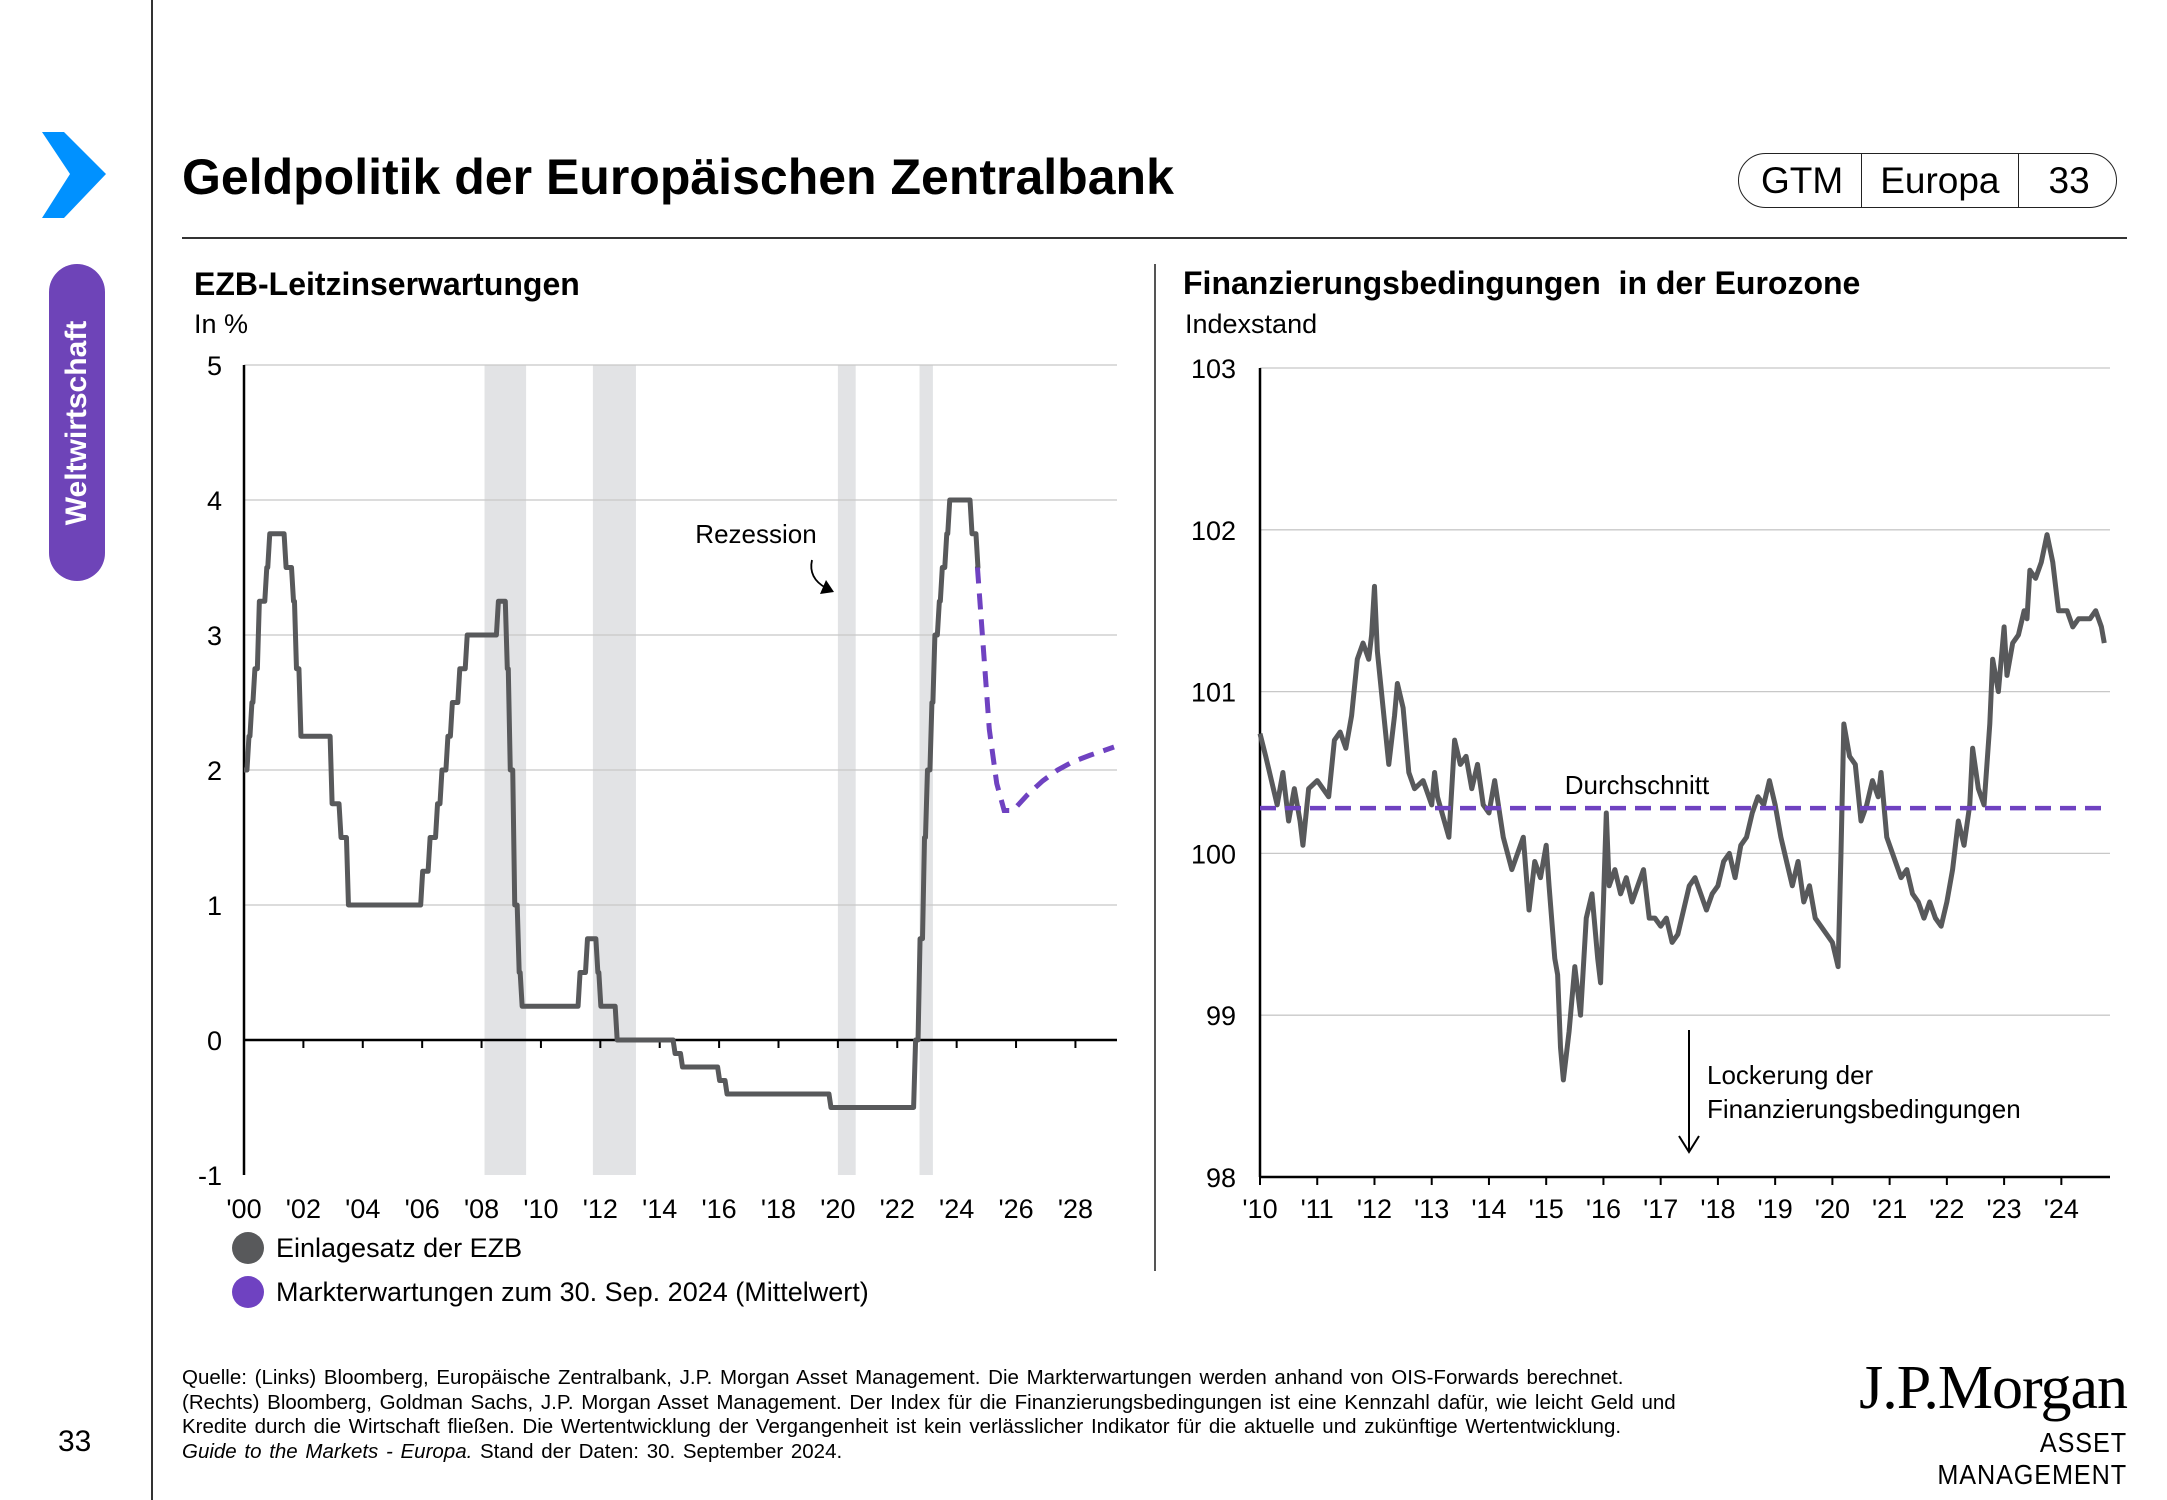 This screenshot has width=2167, height=1500. Describe the element at coordinates (827, 587) in the screenshot. I see `arrowhead-icon` at that location.